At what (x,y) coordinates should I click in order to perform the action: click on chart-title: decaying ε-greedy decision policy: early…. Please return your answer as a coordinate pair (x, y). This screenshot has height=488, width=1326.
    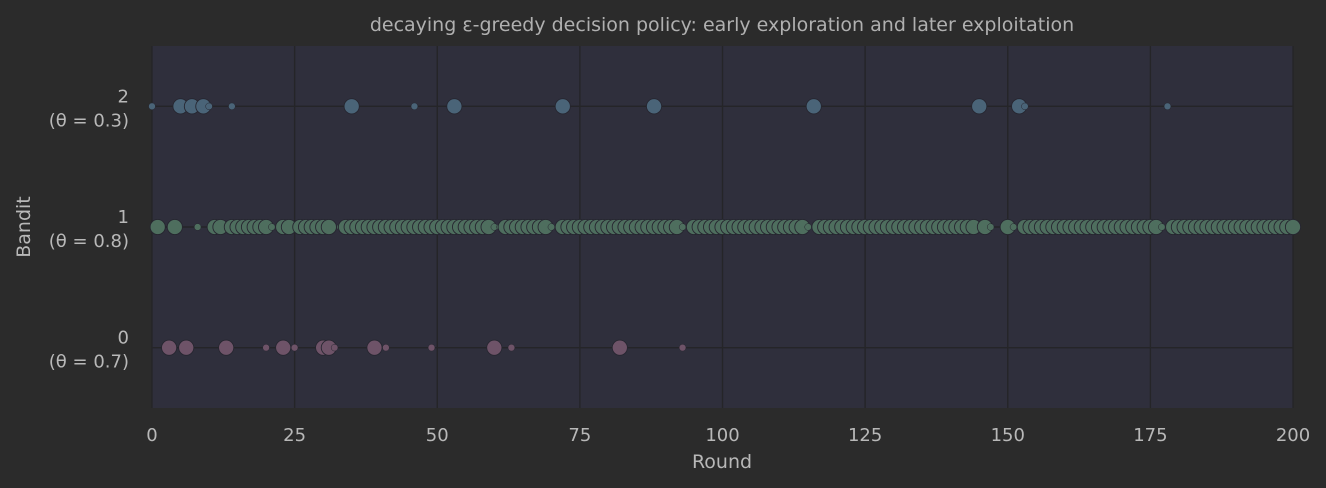
    Looking at the image, I should click on (722, 25).